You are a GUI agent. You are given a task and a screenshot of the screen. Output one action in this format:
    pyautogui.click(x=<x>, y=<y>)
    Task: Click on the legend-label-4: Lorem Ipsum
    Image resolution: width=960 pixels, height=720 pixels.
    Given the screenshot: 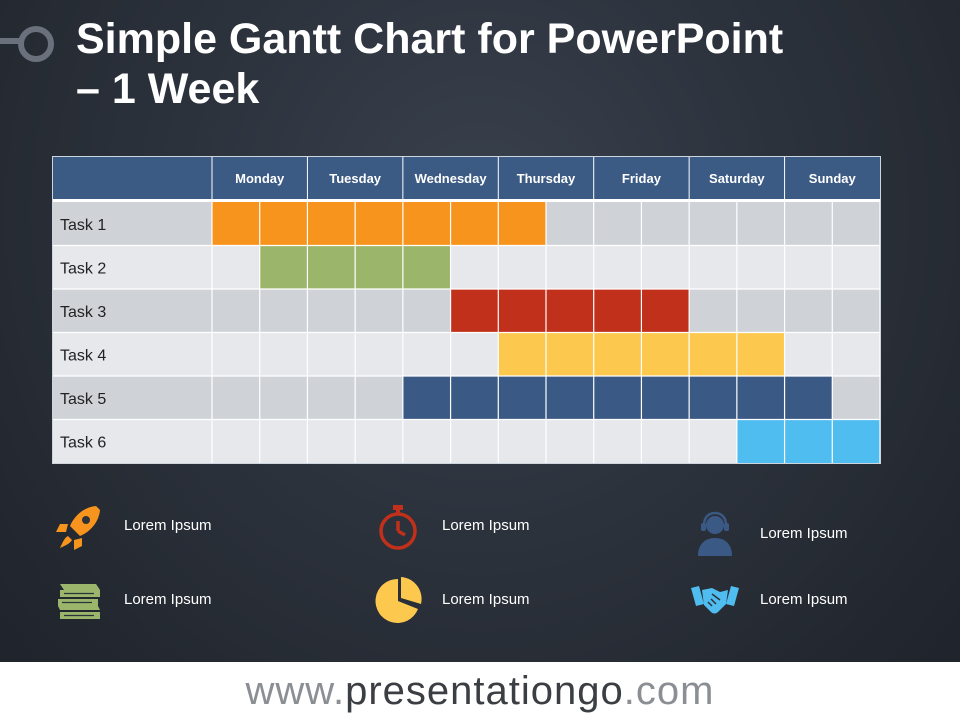 What is the action you would take?
    pyautogui.click(x=168, y=599)
    